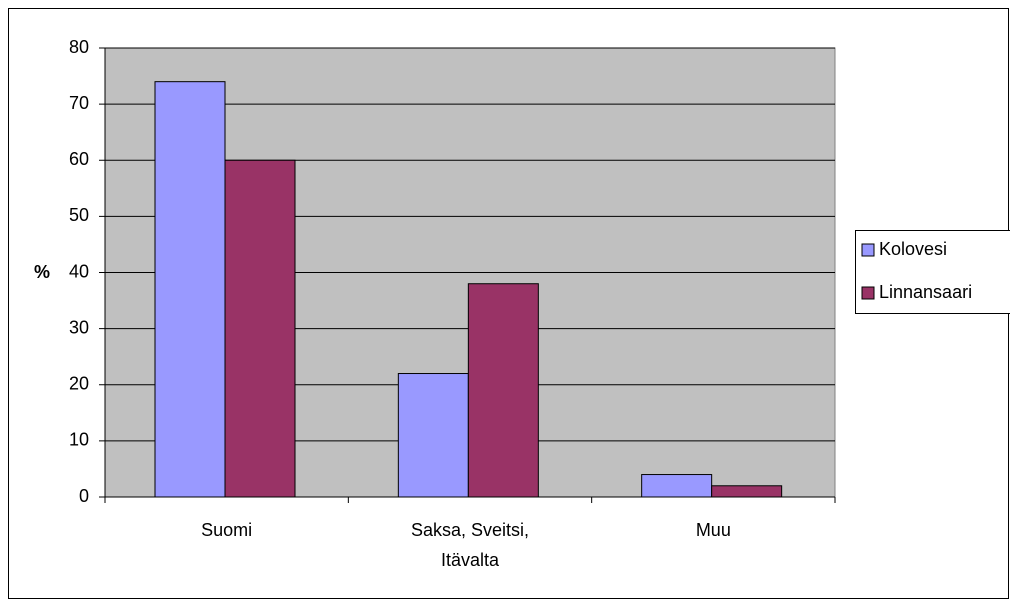  Describe the element at coordinates (713, 530) in the screenshot. I see `x-tick-label: Muu` at that location.